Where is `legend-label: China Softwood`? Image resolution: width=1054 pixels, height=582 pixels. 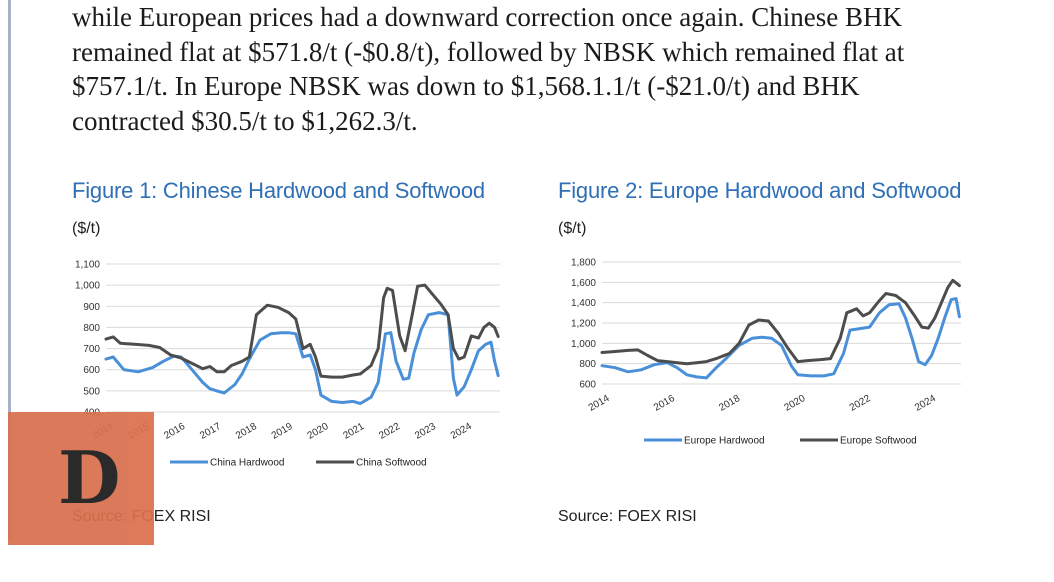 legend-label: China Softwood is located at coordinates (391, 463).